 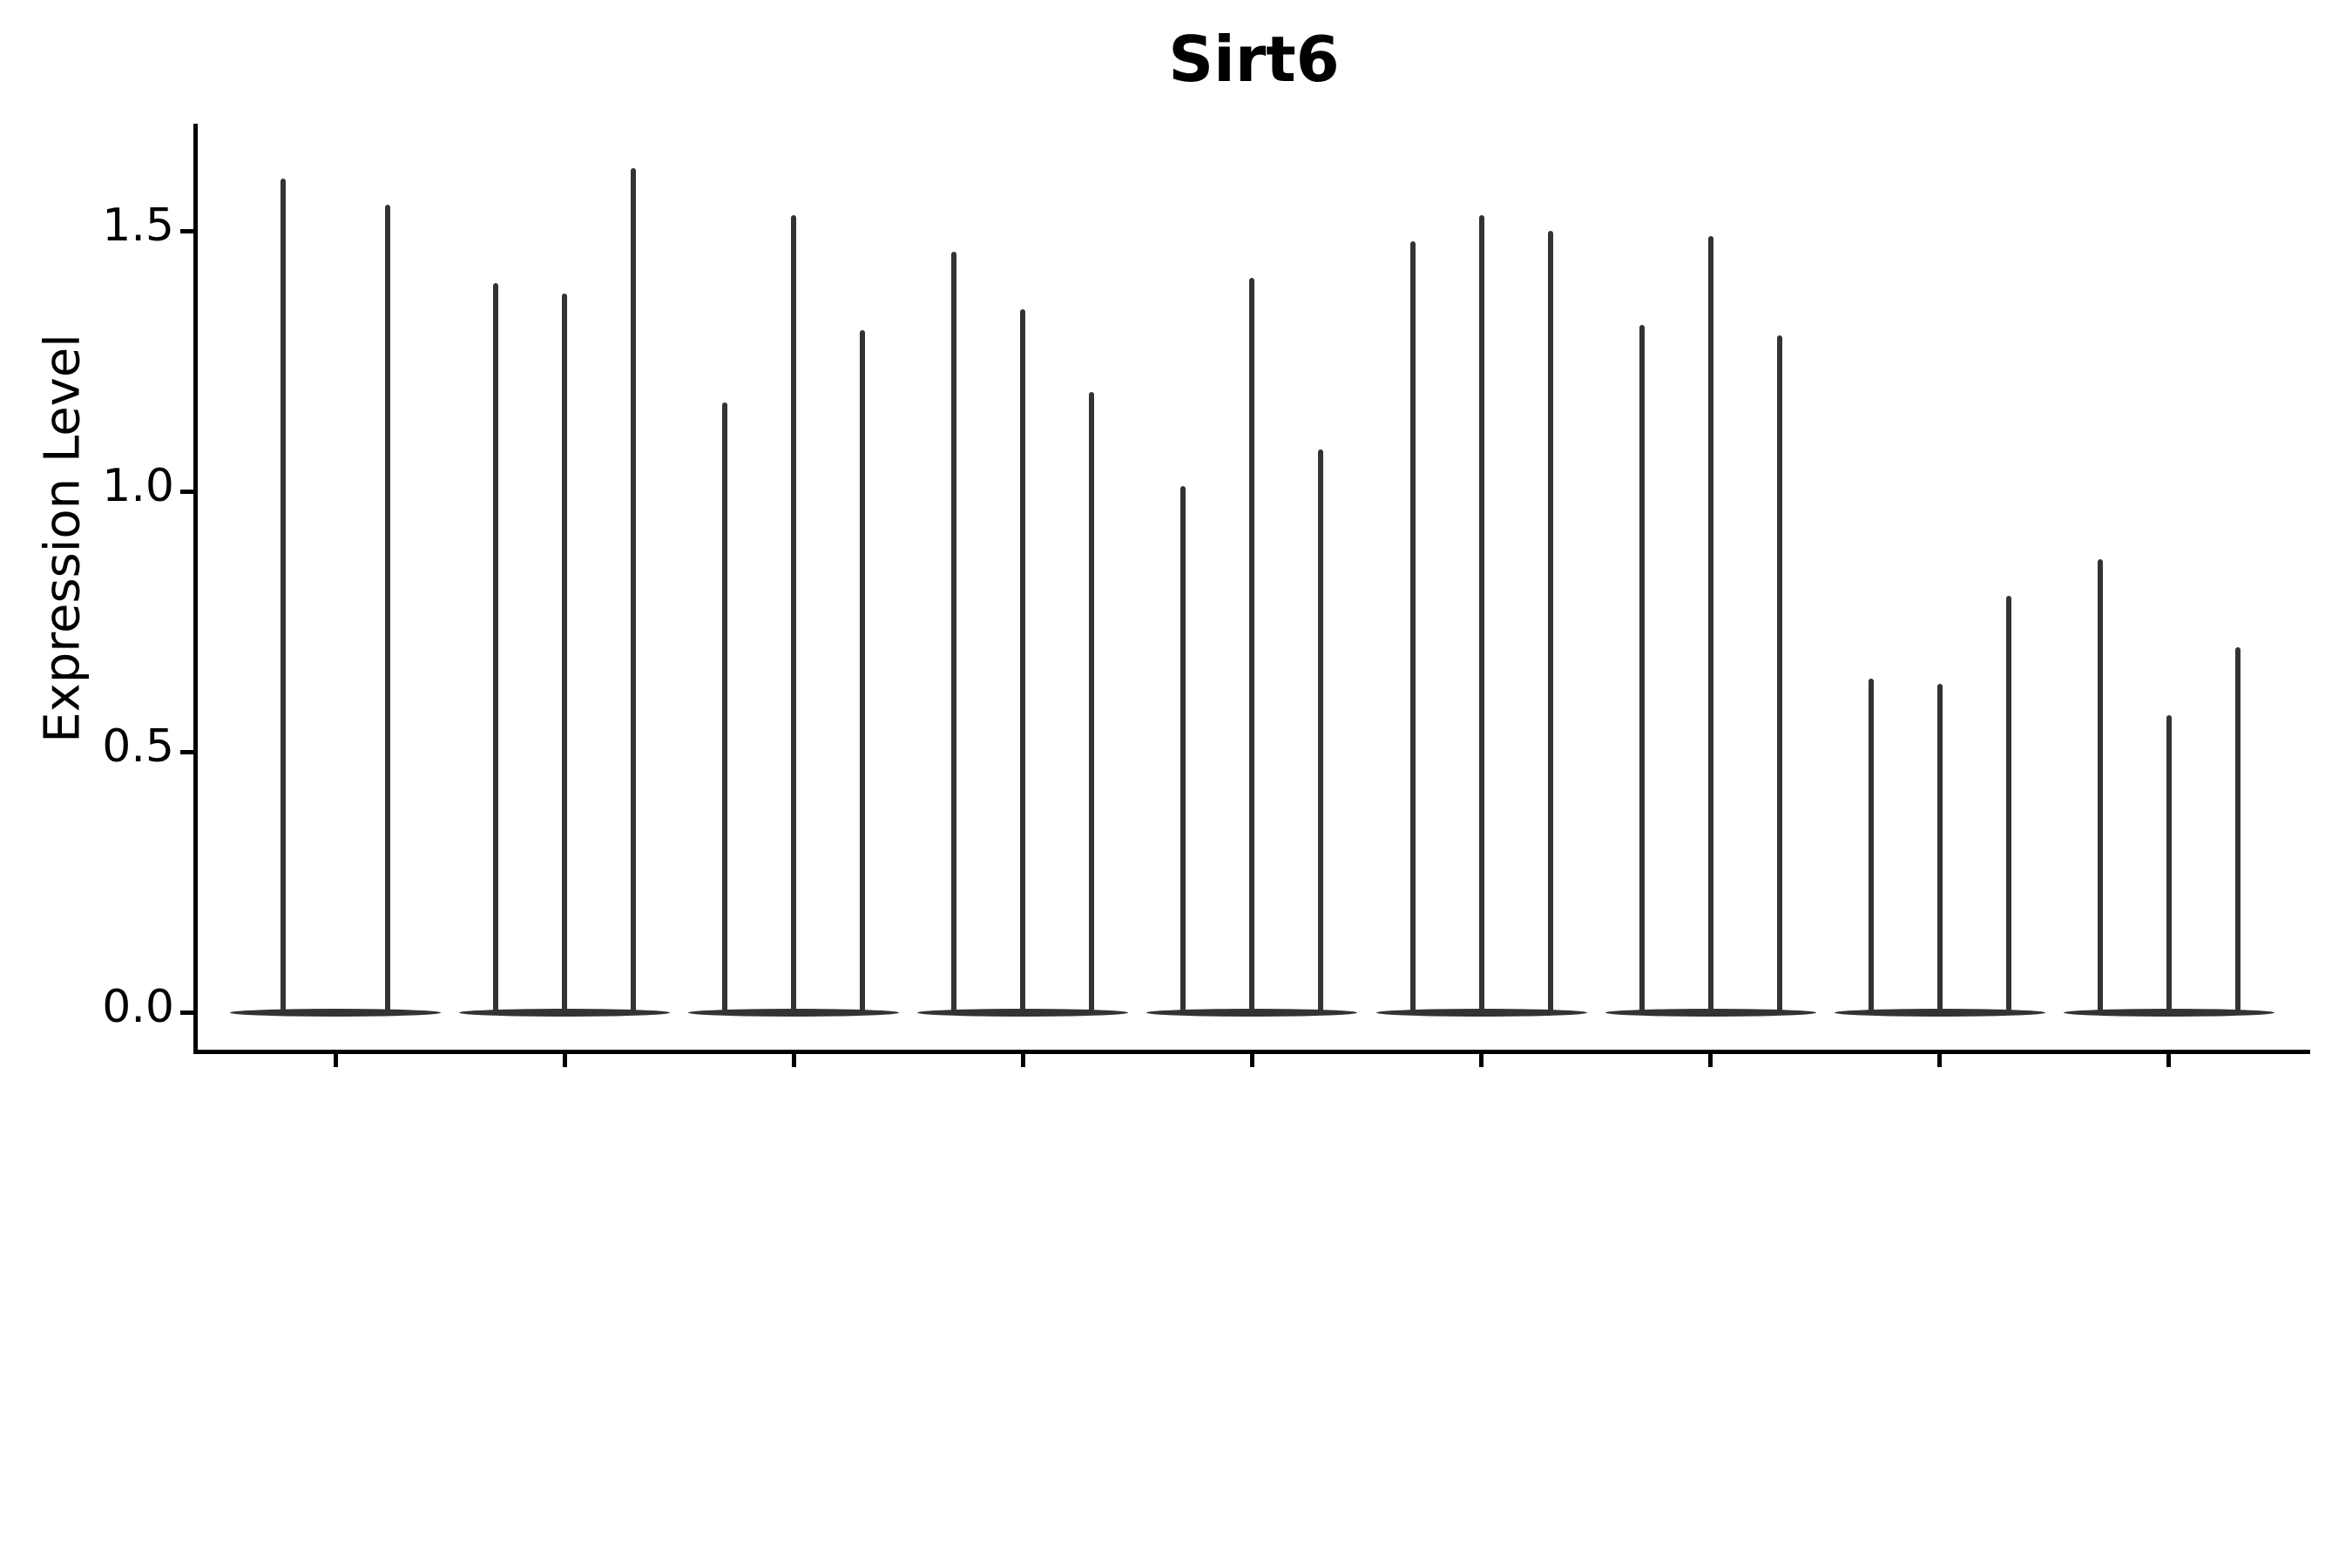 What do you see at coordinates (138, 225) in the screenshot?
I see `y-tick-label: 1.5` at bounding box center [138, 225].